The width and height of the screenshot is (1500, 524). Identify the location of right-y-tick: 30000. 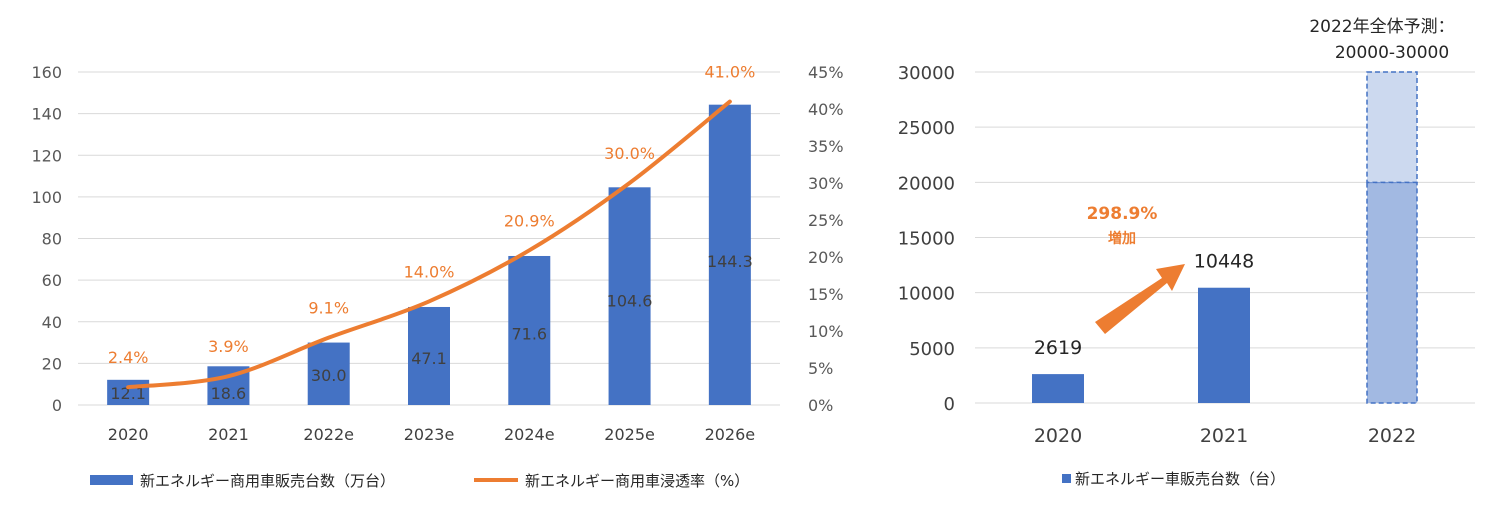
(926, 73).